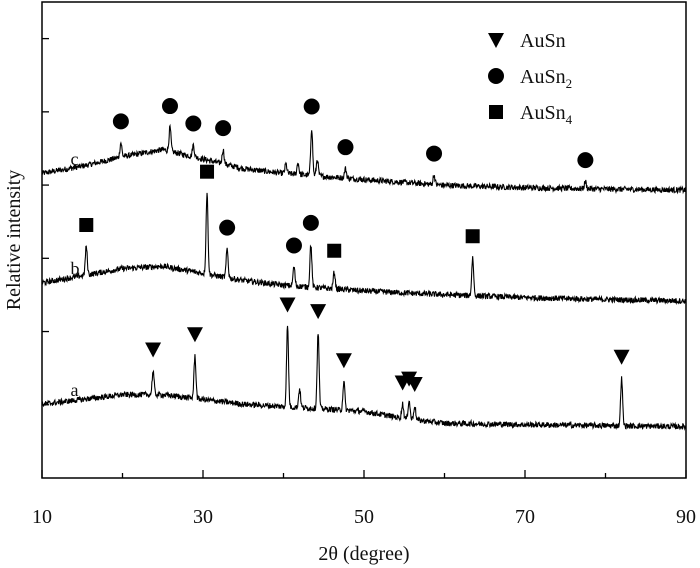 The image size is (700, 568). I want to click on legend-label-2: AuSn4, so click(546, 114).